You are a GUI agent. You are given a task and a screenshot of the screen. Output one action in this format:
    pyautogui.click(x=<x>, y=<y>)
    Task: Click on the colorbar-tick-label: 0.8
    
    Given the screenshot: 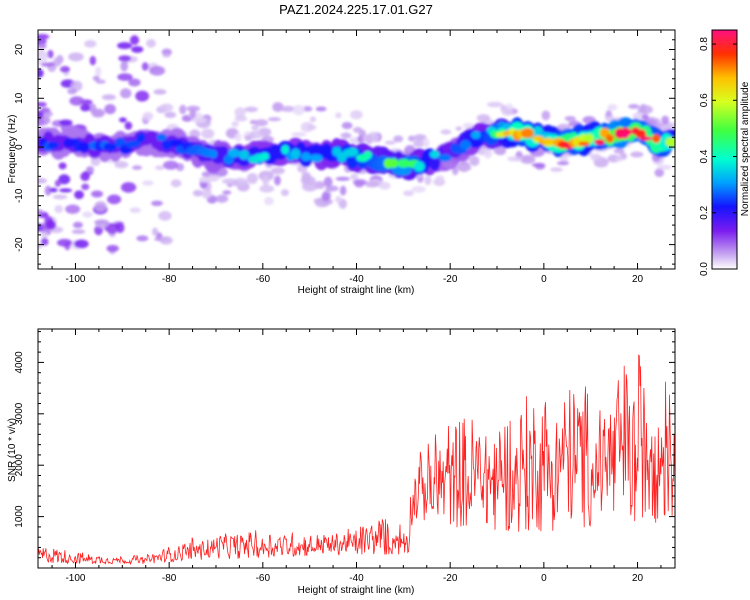 What is the action you would take?
    pyautogui.click(x=704, y=44)
    